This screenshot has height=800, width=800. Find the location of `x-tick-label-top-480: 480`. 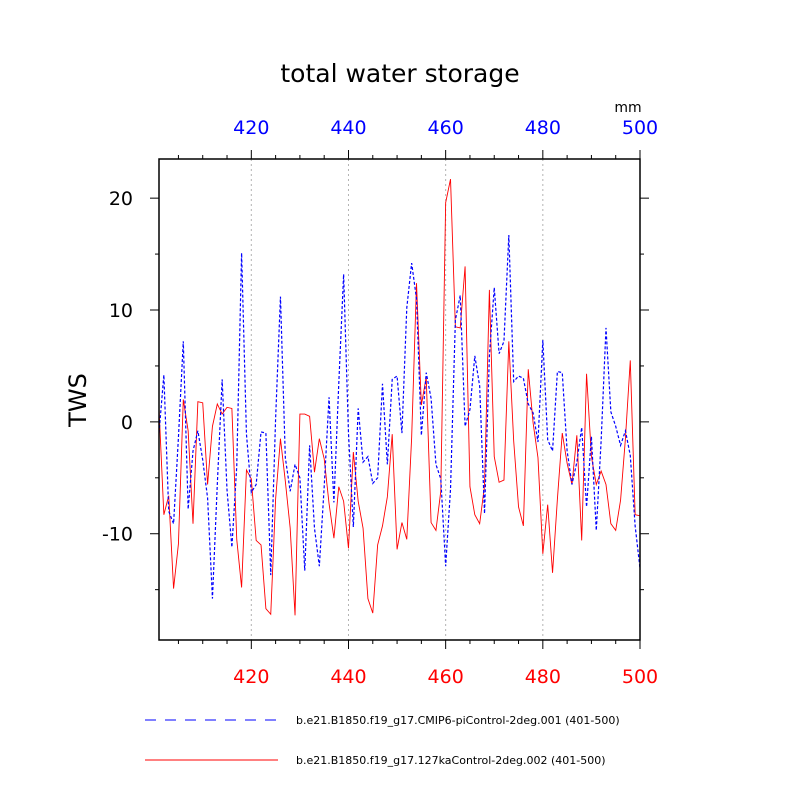

x-tick-label-top-480: 480 is located at coordinates (543, 128).